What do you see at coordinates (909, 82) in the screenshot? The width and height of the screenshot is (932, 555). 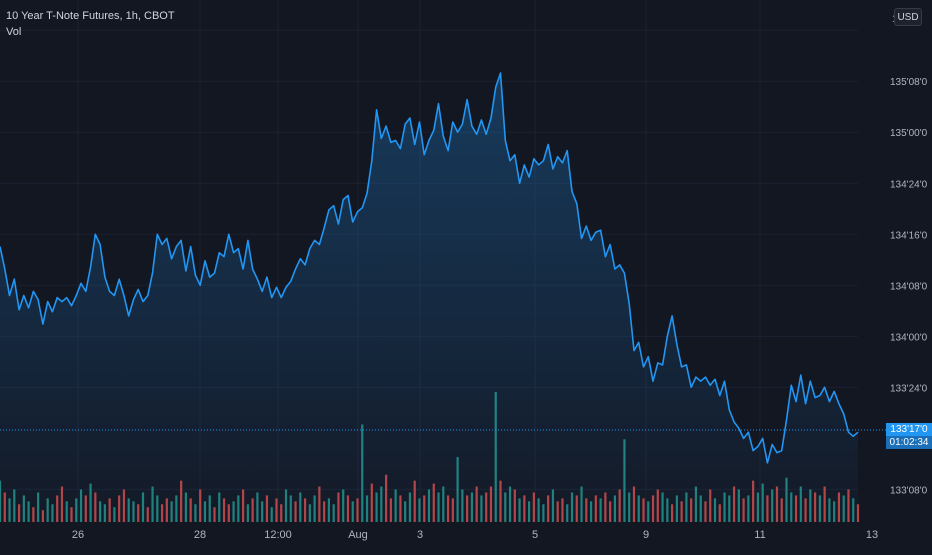 I see `price-tick-label: 135'08'0` at bounding box center [909, 82].